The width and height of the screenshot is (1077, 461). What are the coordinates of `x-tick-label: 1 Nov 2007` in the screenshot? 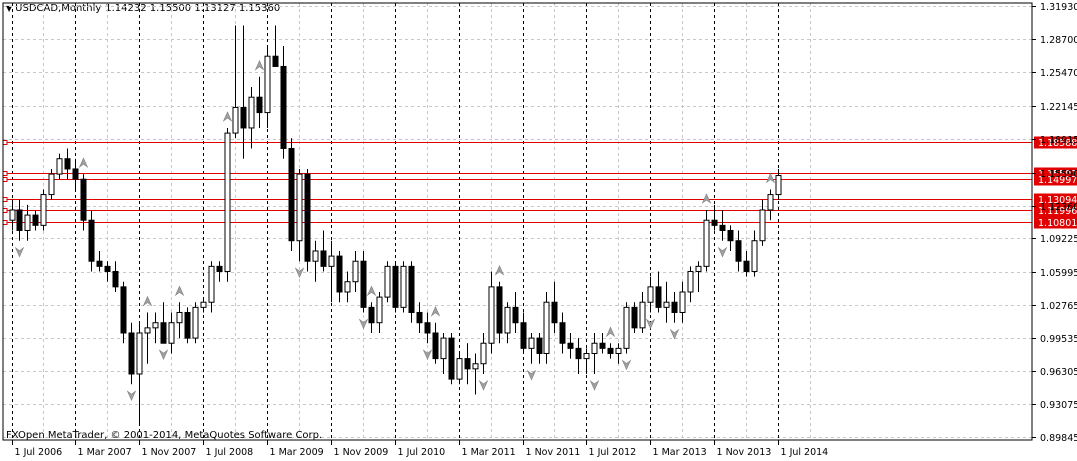 It's located at (169, 452).